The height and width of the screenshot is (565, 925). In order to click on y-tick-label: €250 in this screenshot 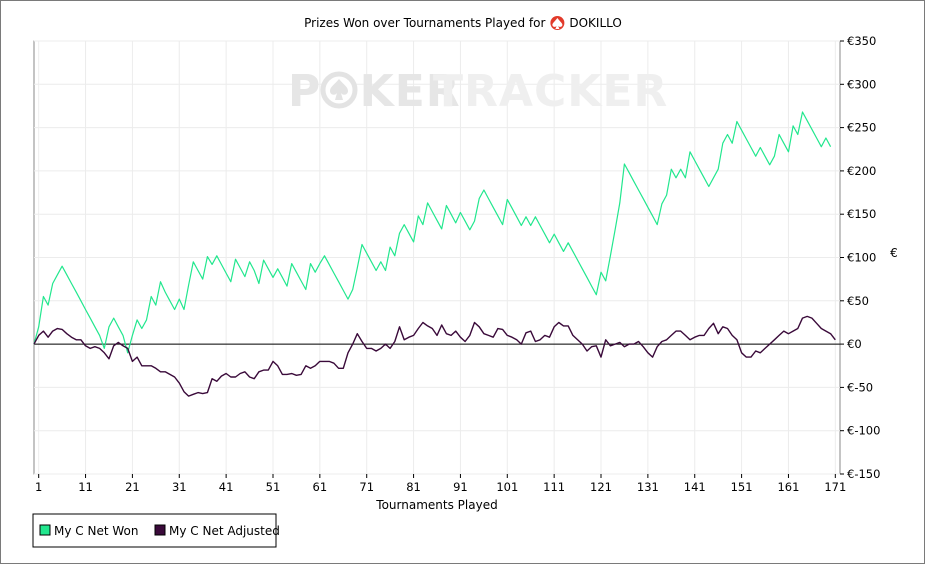, I will do `click(861, 128)`.